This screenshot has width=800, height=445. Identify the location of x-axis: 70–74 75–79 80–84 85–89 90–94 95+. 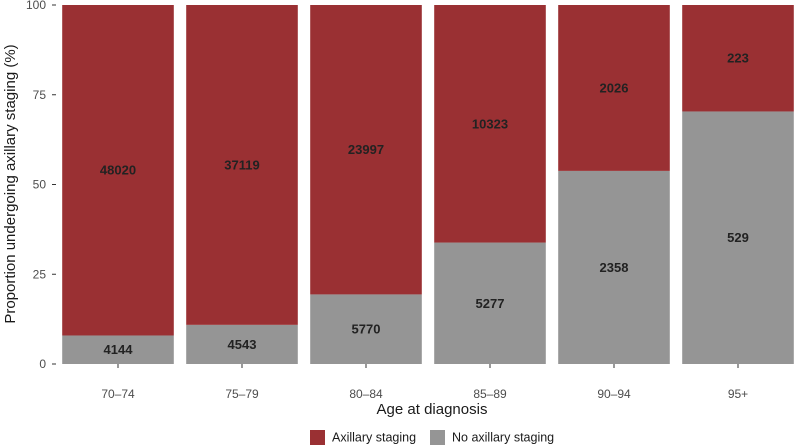
(424, 382).